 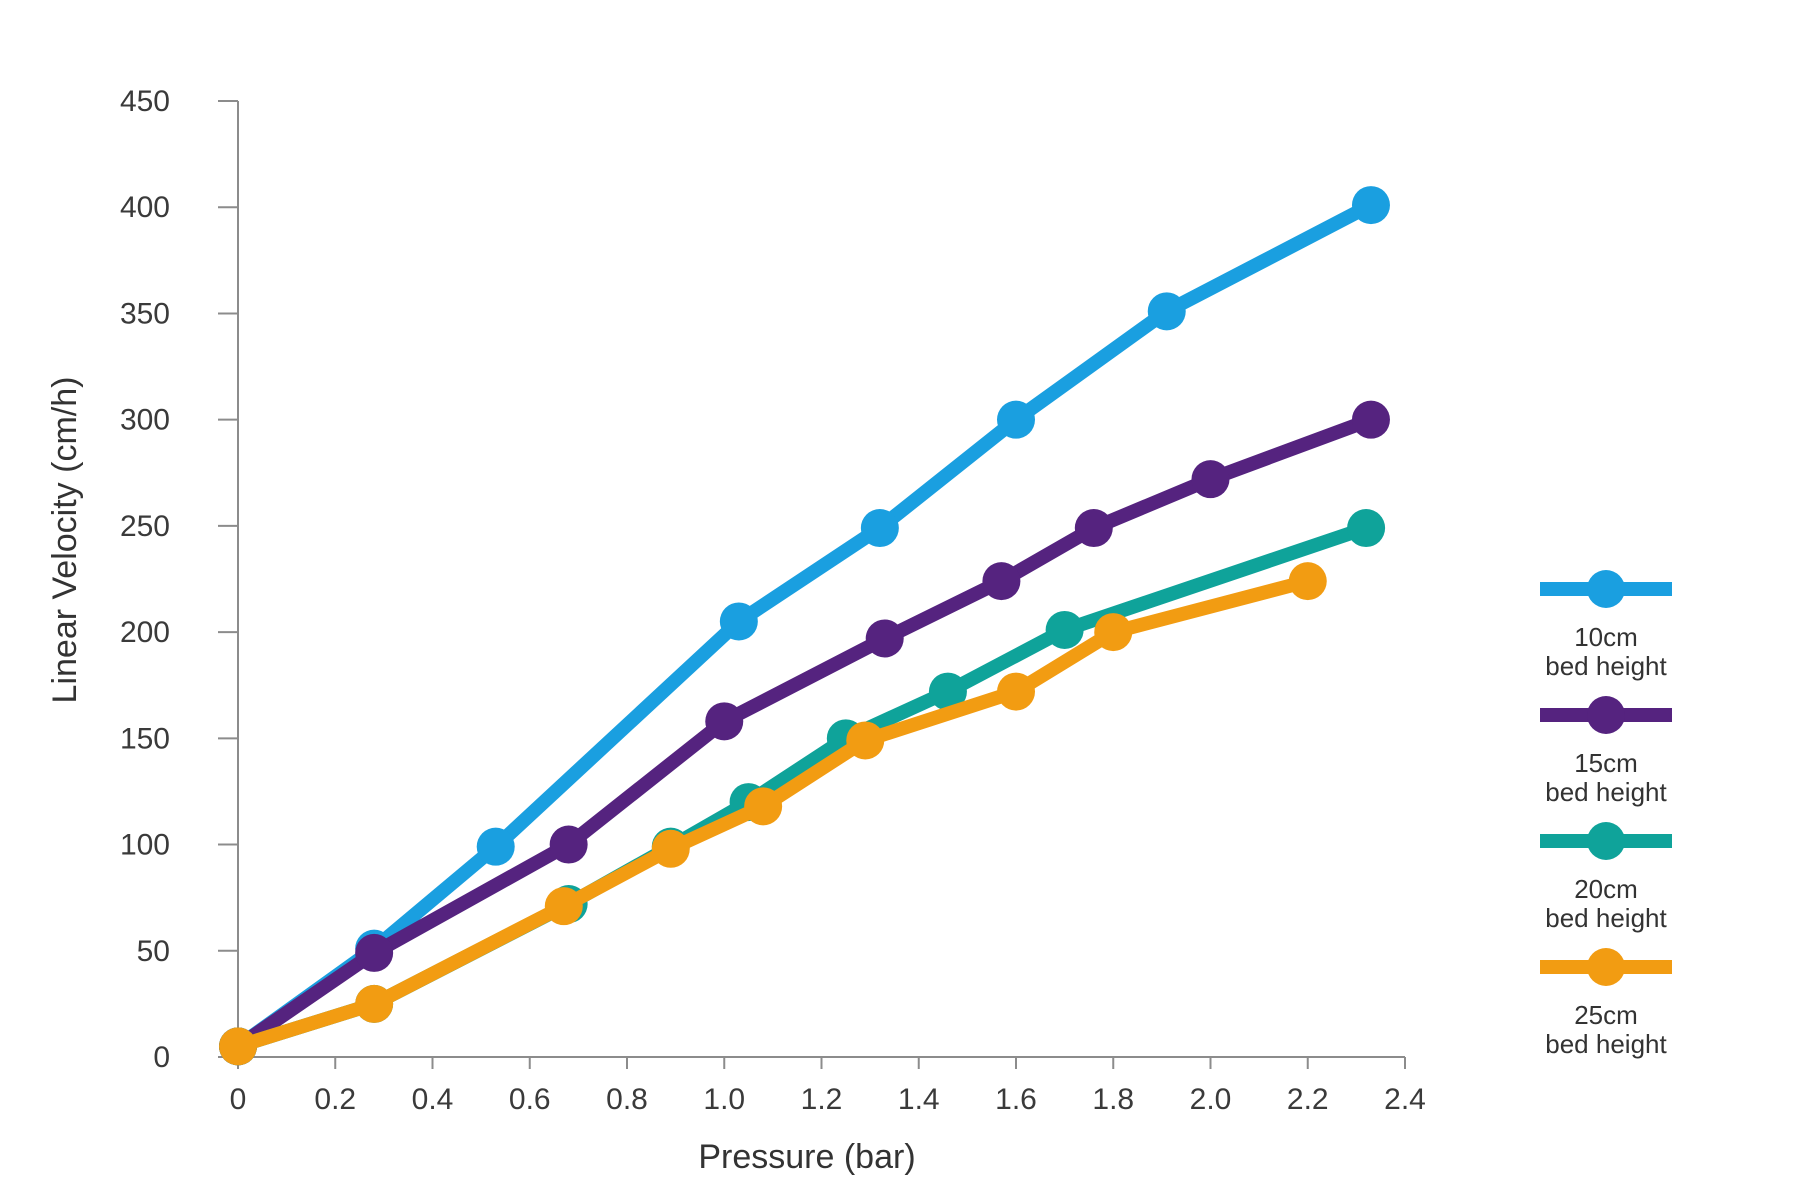 What do you see at coordinates (145, 738) in the screenshot?
I see `y-tick-label: 150` at bounding box center [145, 738].